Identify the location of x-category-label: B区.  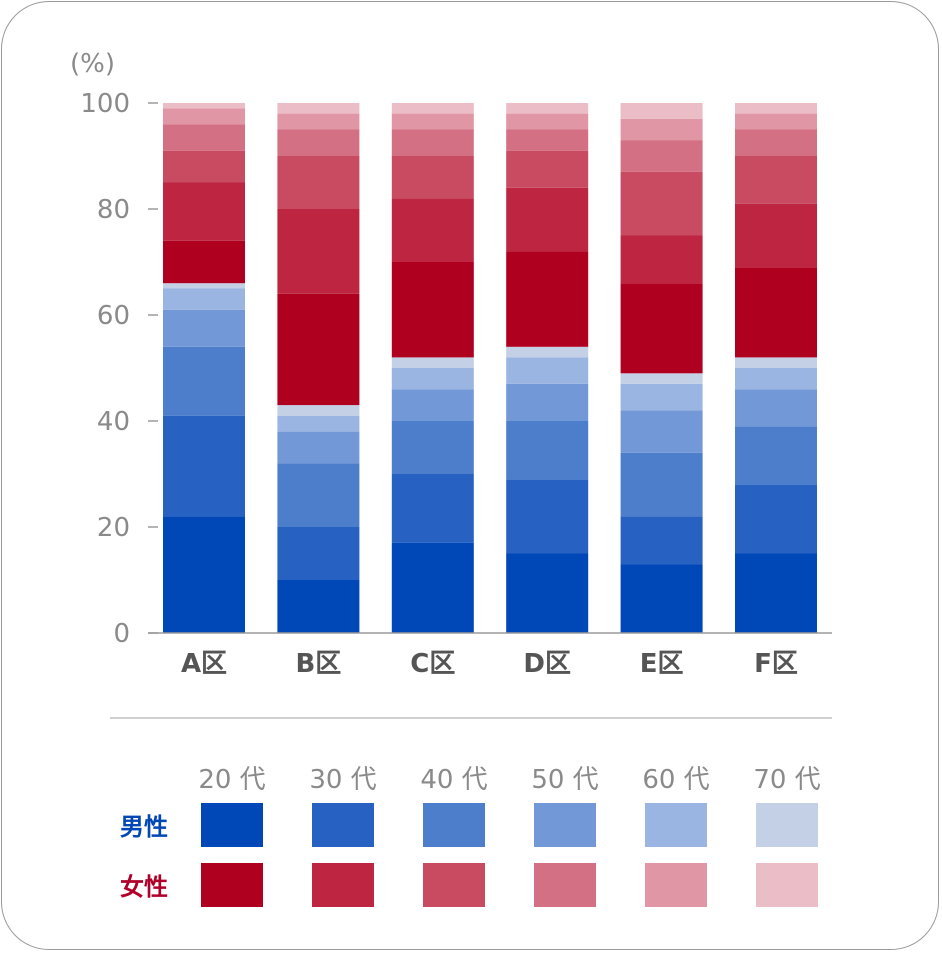
(318, 664).